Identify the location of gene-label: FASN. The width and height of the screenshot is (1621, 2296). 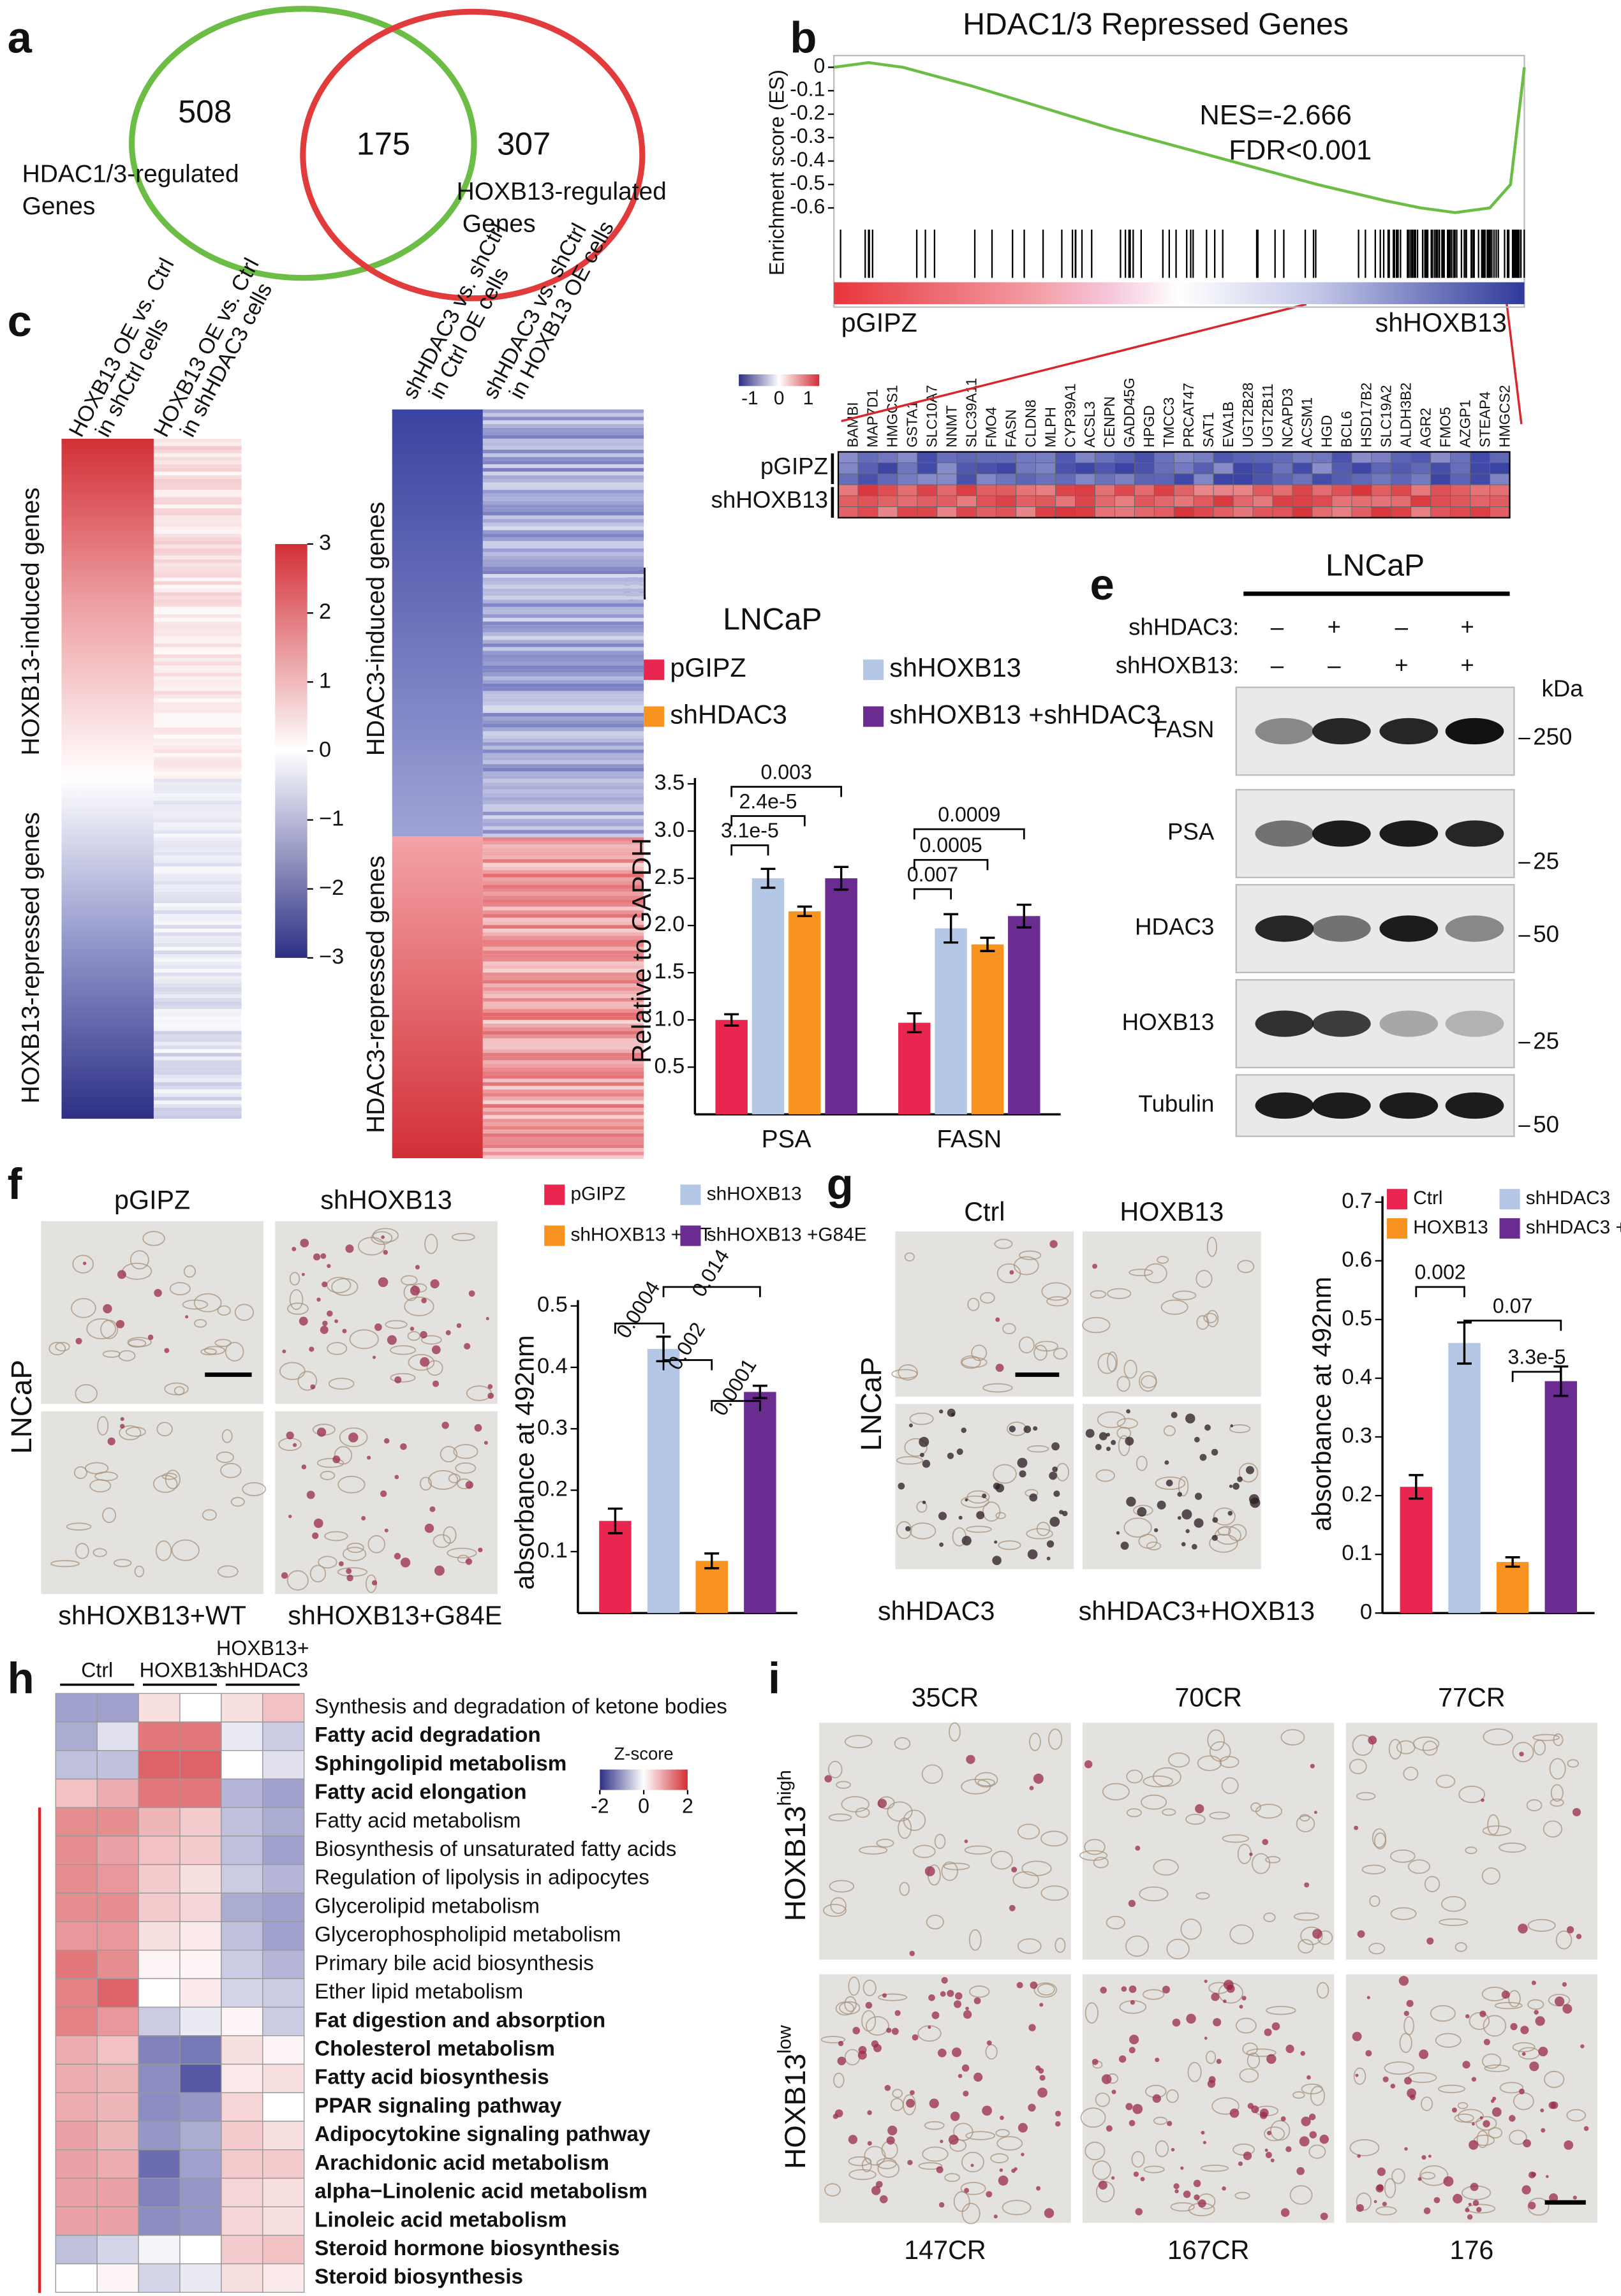
(1011, 428).